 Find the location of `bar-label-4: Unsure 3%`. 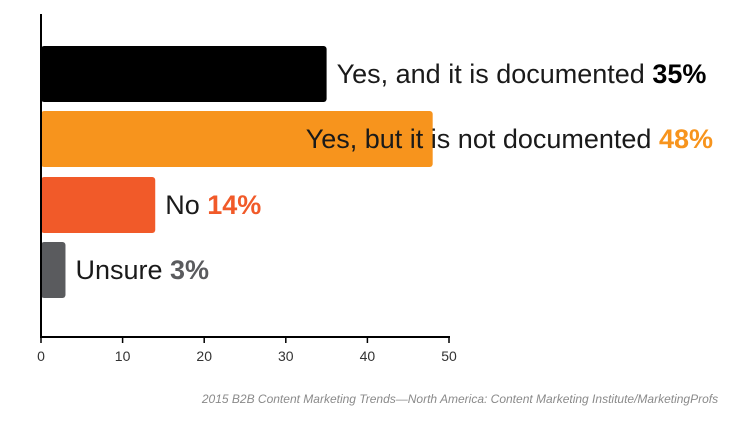

bar-label-4: Unsure 3% is located at coordinates (142, 270).